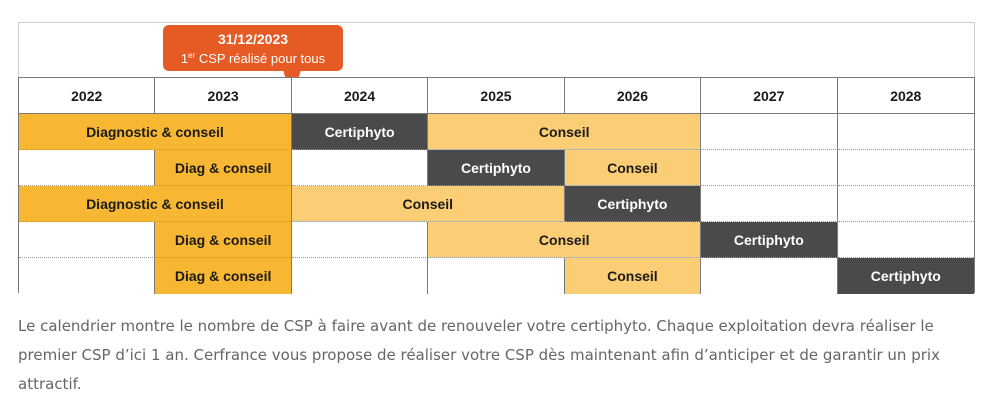  What do you see at coordinates (260, 58) in the screenshot?
I see `callout-note-rest: CSP réalisé pour tous` at bounding box center [260, 58].